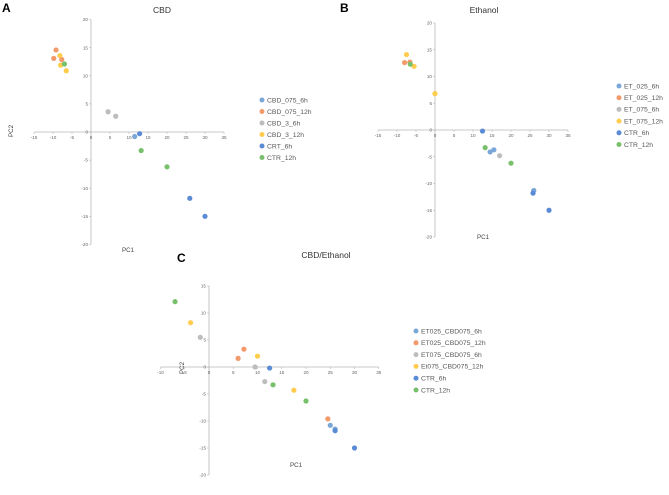 Image resolution: width=669 pixels, height=495 pixels. What do you see at coordinates (283, 123) in the screenshot?
I see `legend-label: CBD_3_6h` at bounding box center [283, 123].